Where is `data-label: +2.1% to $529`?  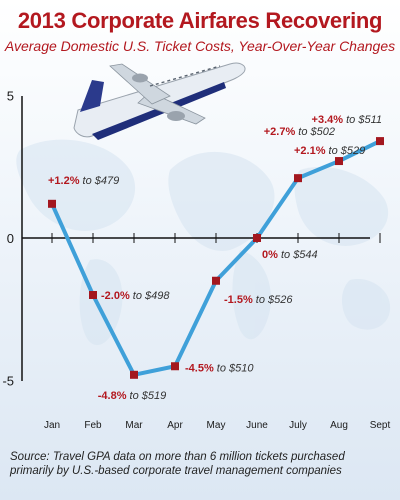 data-label: +2.1% to $529 is located at coordinates (329, 151).